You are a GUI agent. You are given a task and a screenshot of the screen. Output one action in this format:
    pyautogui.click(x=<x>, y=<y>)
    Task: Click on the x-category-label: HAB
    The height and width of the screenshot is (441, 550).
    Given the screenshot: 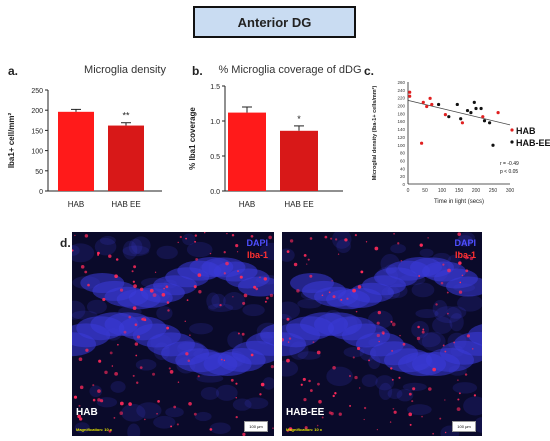 What is the action you would take?
    pyautogui.click(x=76, y=204)
    